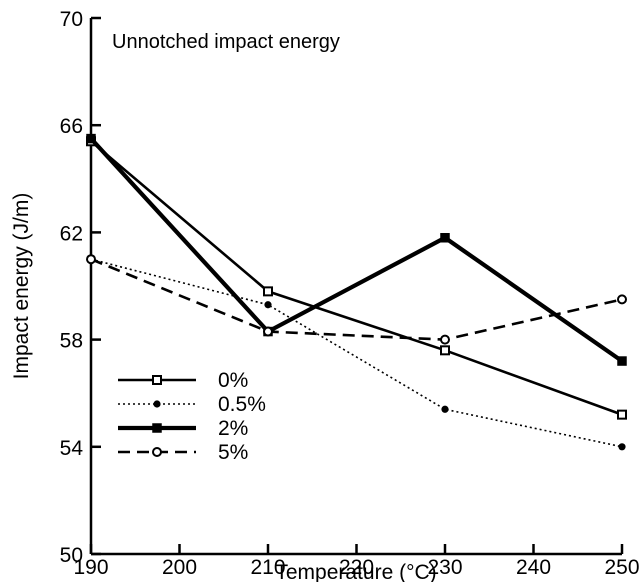 The width and height of the screenshot is (641, 582). What do you see at coordinates (71, 341) in the screenshot?
I see `y-tick-label: 58` at bounding box center [71, 341].